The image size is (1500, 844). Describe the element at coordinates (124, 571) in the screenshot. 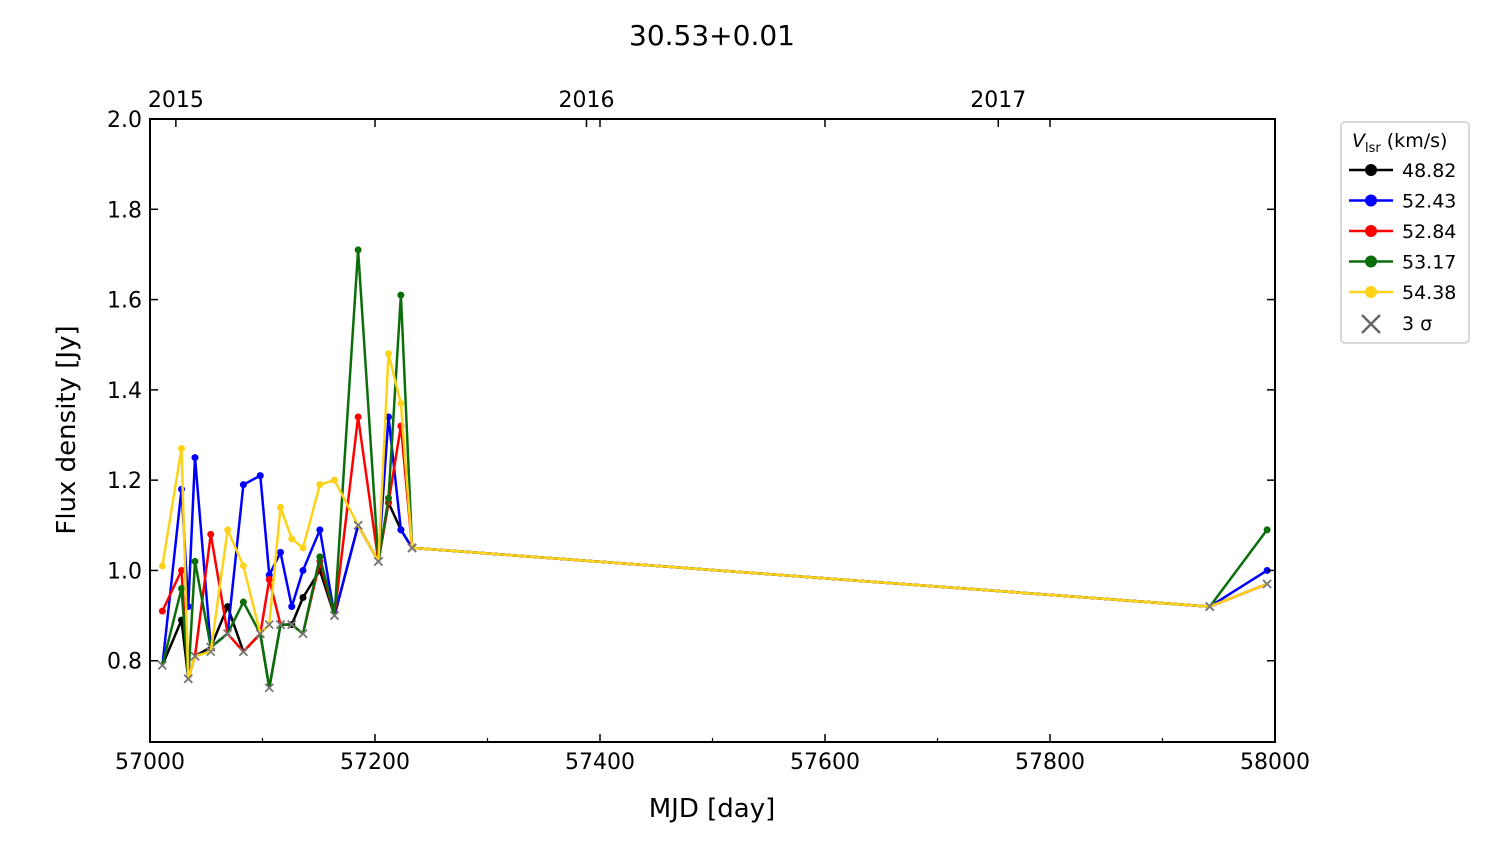

I see `y-tick-label: 1.0` at that location.